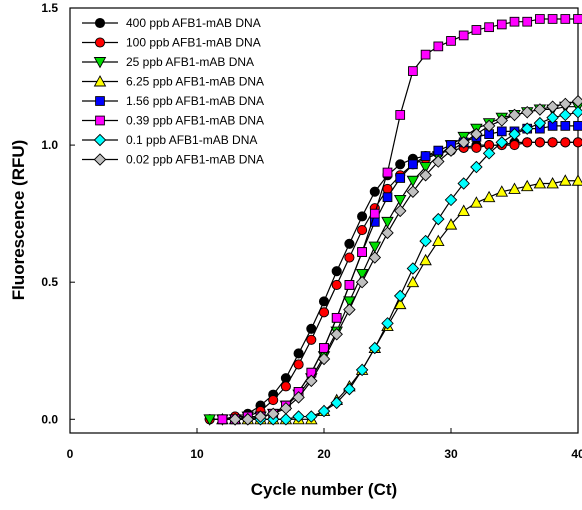 Image resolution: width=582 pixels, height=510 pixels. What do you see at coordinates (197, 454) in the screenshot?
I see `x-tick-label: 10` at bounding box center [197, 454].